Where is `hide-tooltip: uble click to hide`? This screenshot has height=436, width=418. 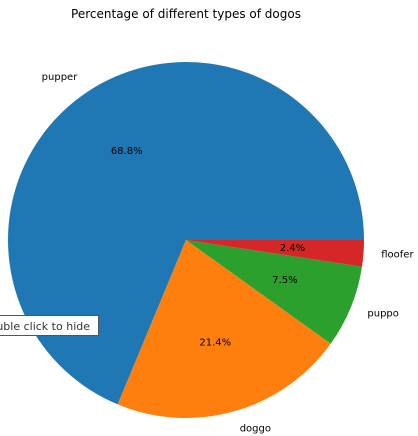 hide-tooltip: uble click to hide is located at coordinates (49, 325).